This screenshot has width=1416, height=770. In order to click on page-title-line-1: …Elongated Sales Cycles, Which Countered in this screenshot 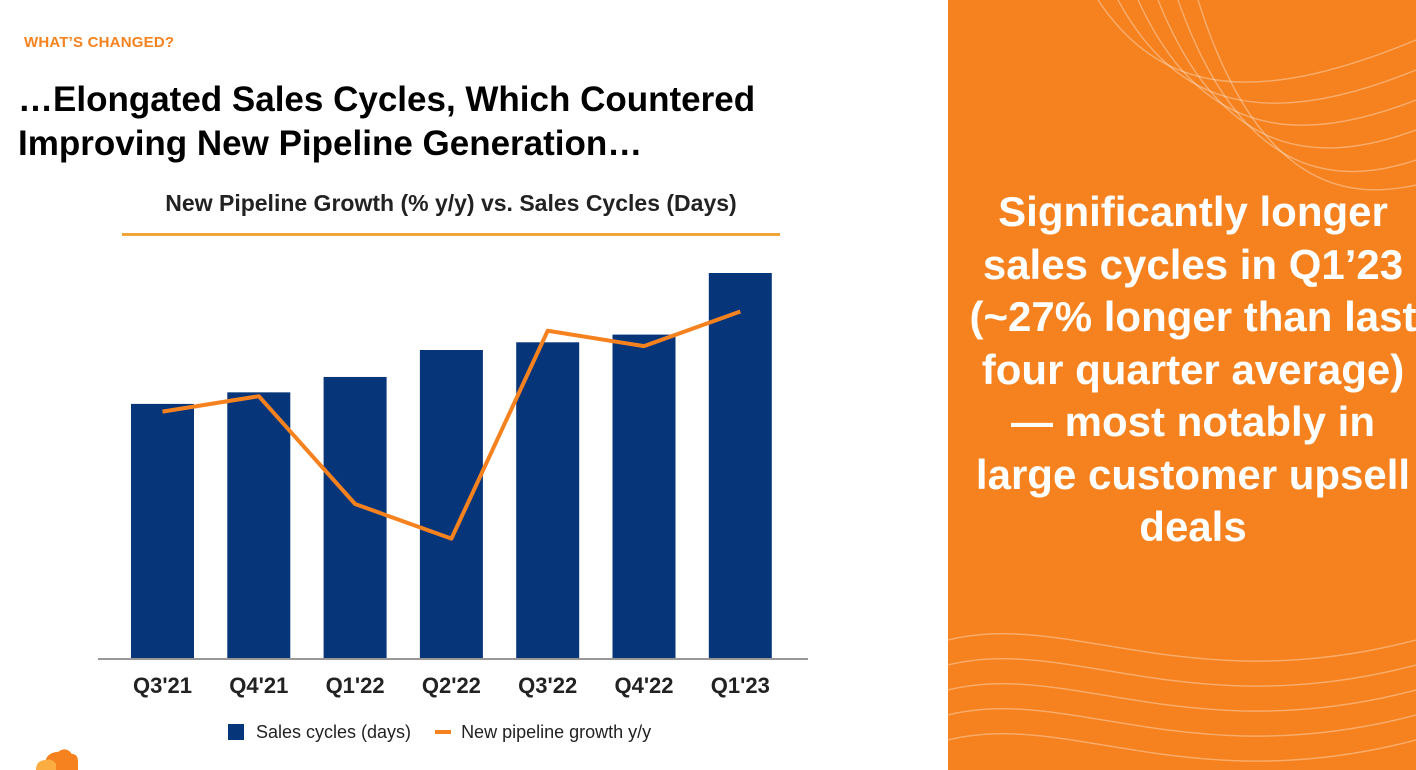, I will do `click(387, 99)`.